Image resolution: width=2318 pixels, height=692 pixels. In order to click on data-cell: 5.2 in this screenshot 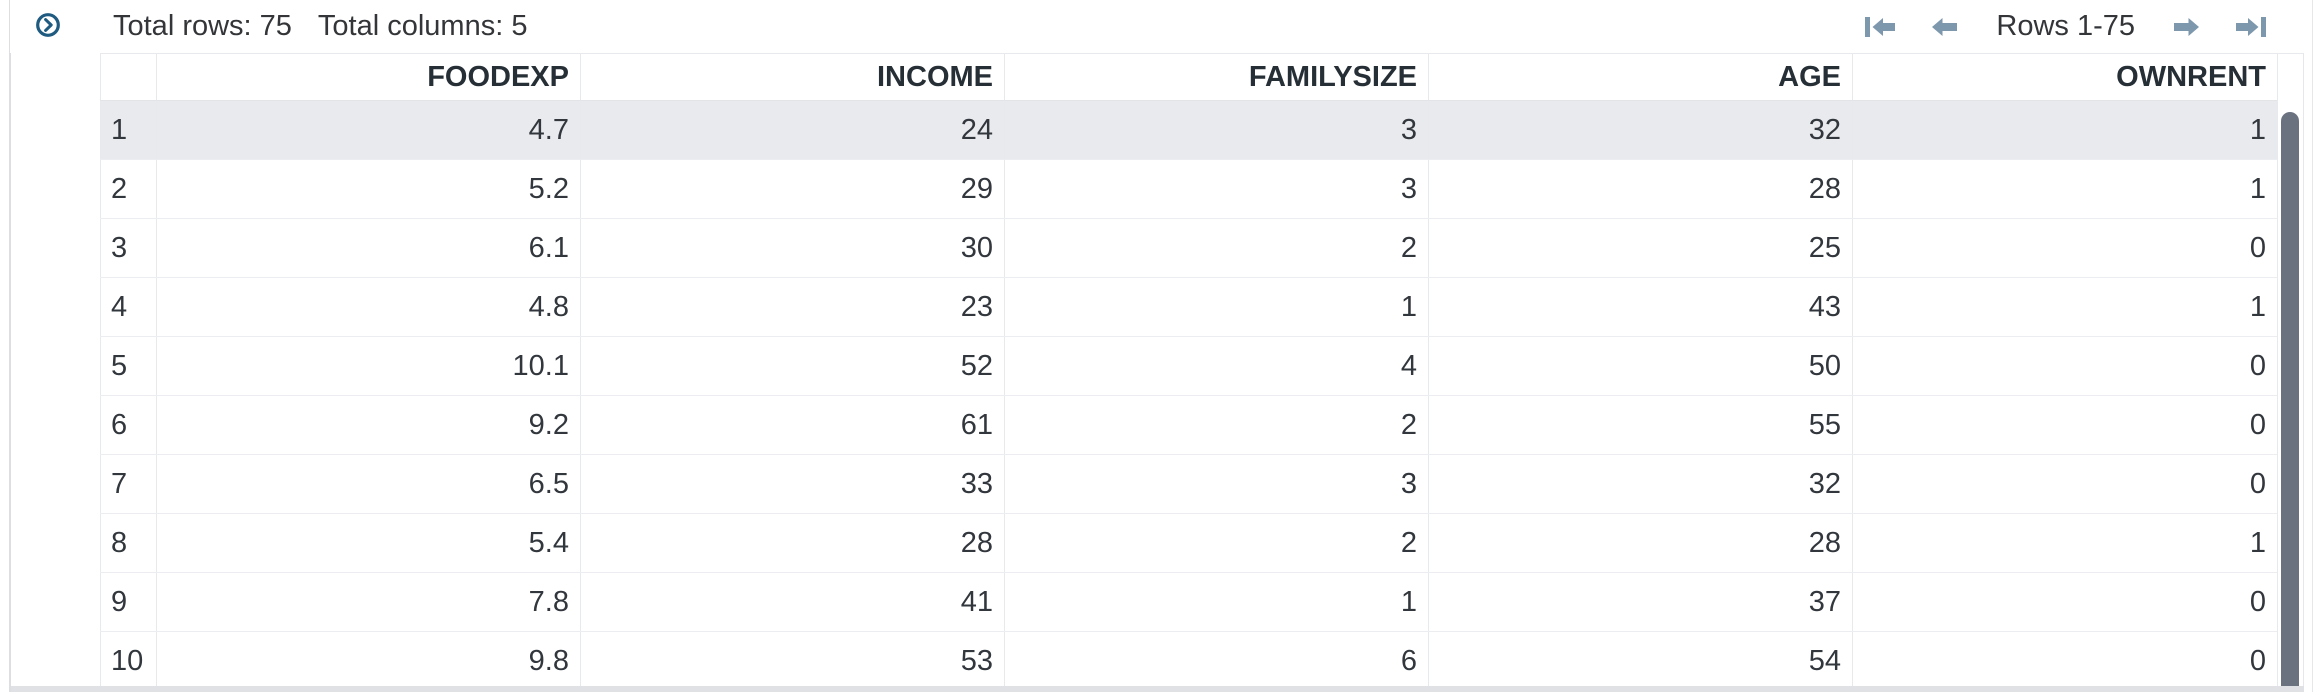, I will do `click(368, 189)`.